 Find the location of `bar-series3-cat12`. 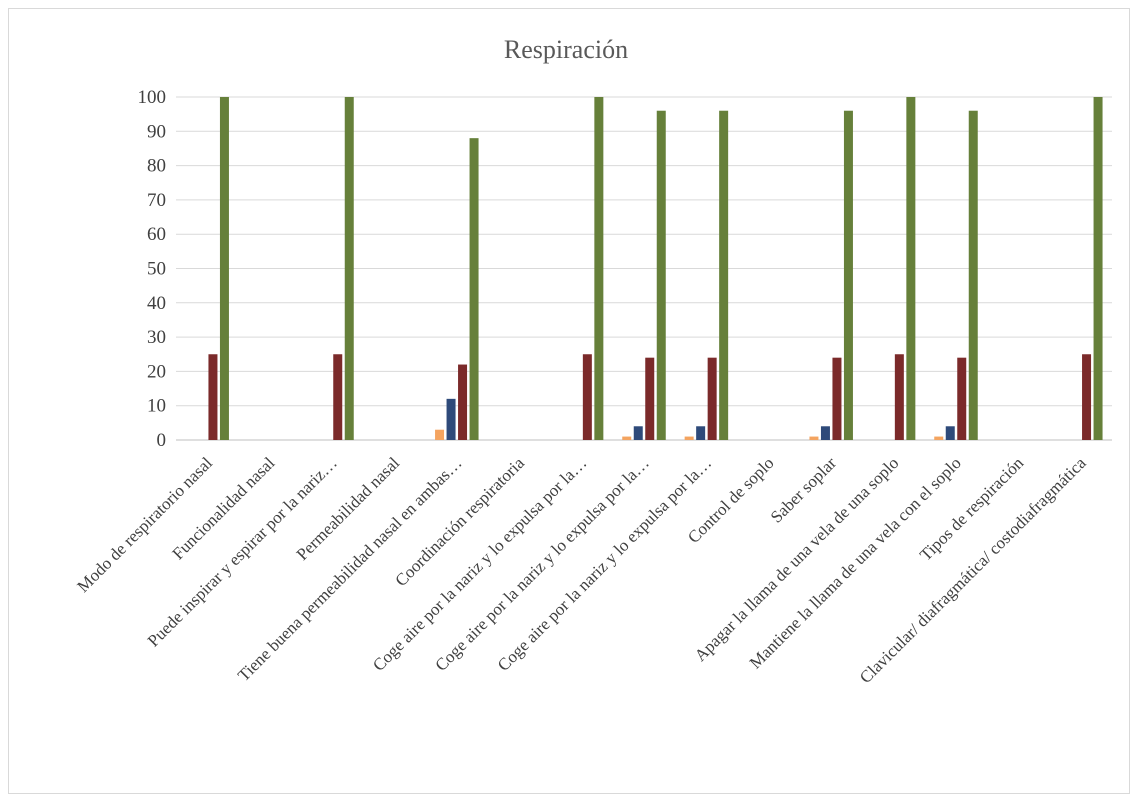

bar-series3-cat12 is located at coordinates (899, 397).